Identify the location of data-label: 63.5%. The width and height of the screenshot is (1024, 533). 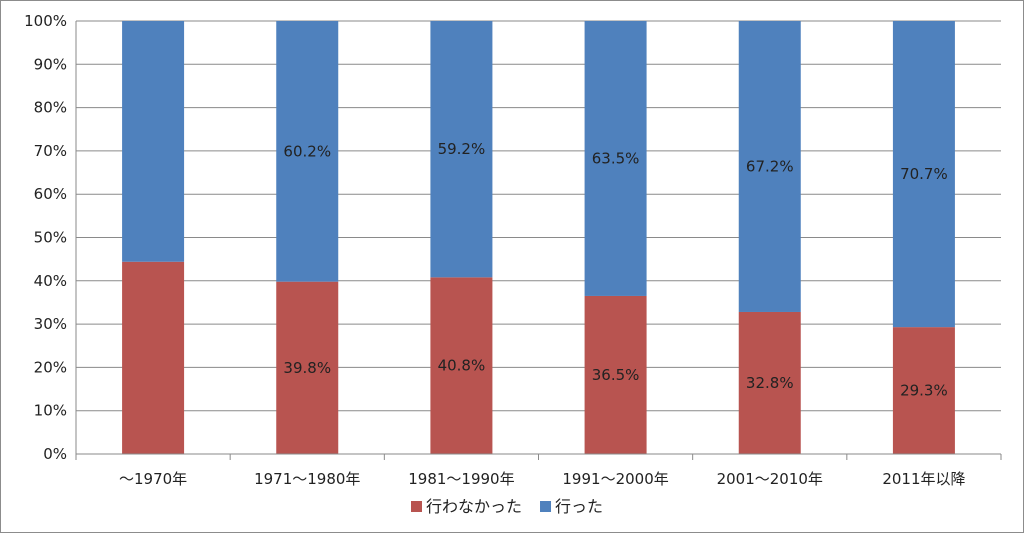
(616, 158).